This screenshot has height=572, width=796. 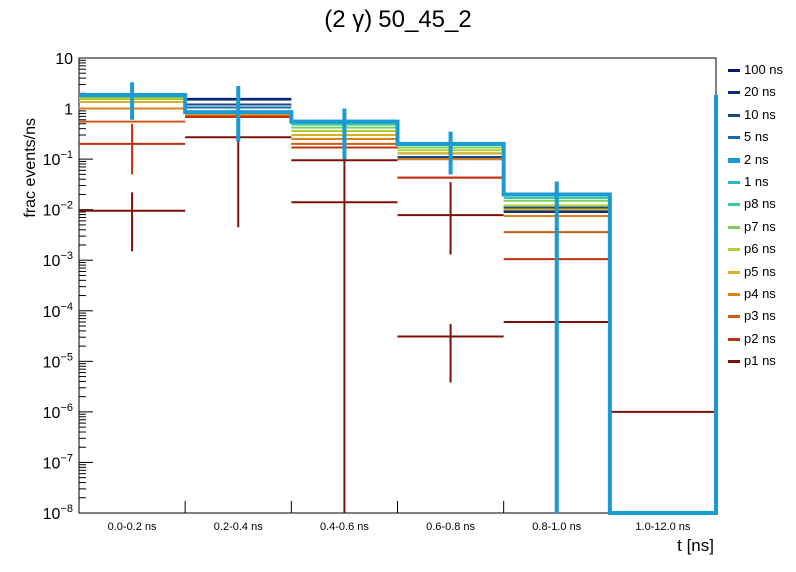 I want to click on legend-entry: p3 ns, so click(x=762, y=316).